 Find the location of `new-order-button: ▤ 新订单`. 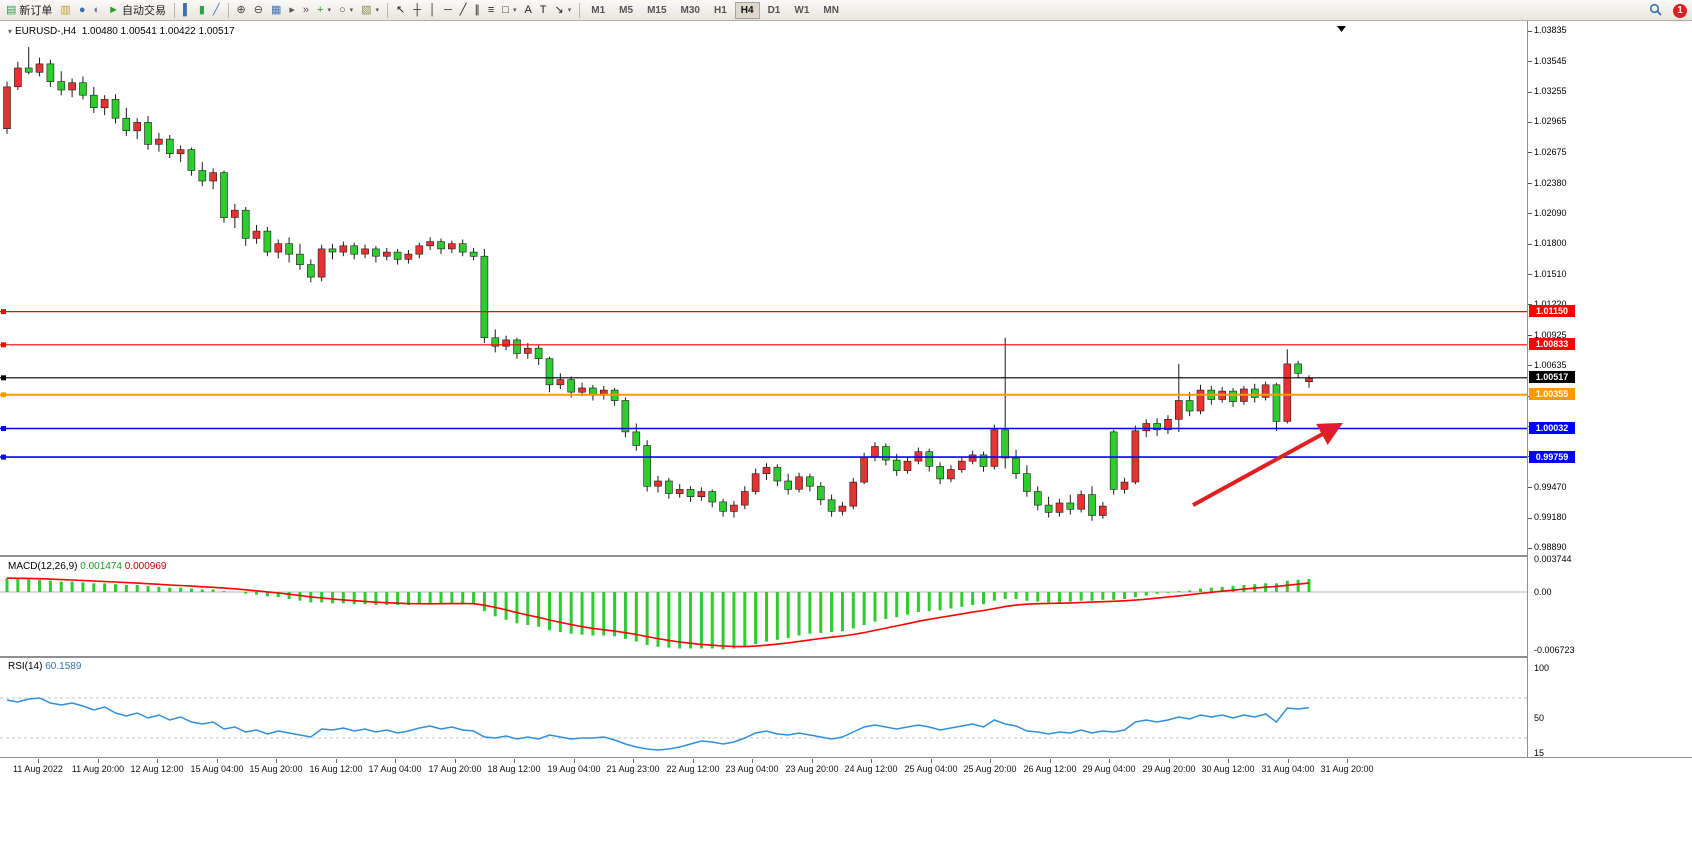

new-order-button: ▤ 新订单 is located at coordinates (29, 10).